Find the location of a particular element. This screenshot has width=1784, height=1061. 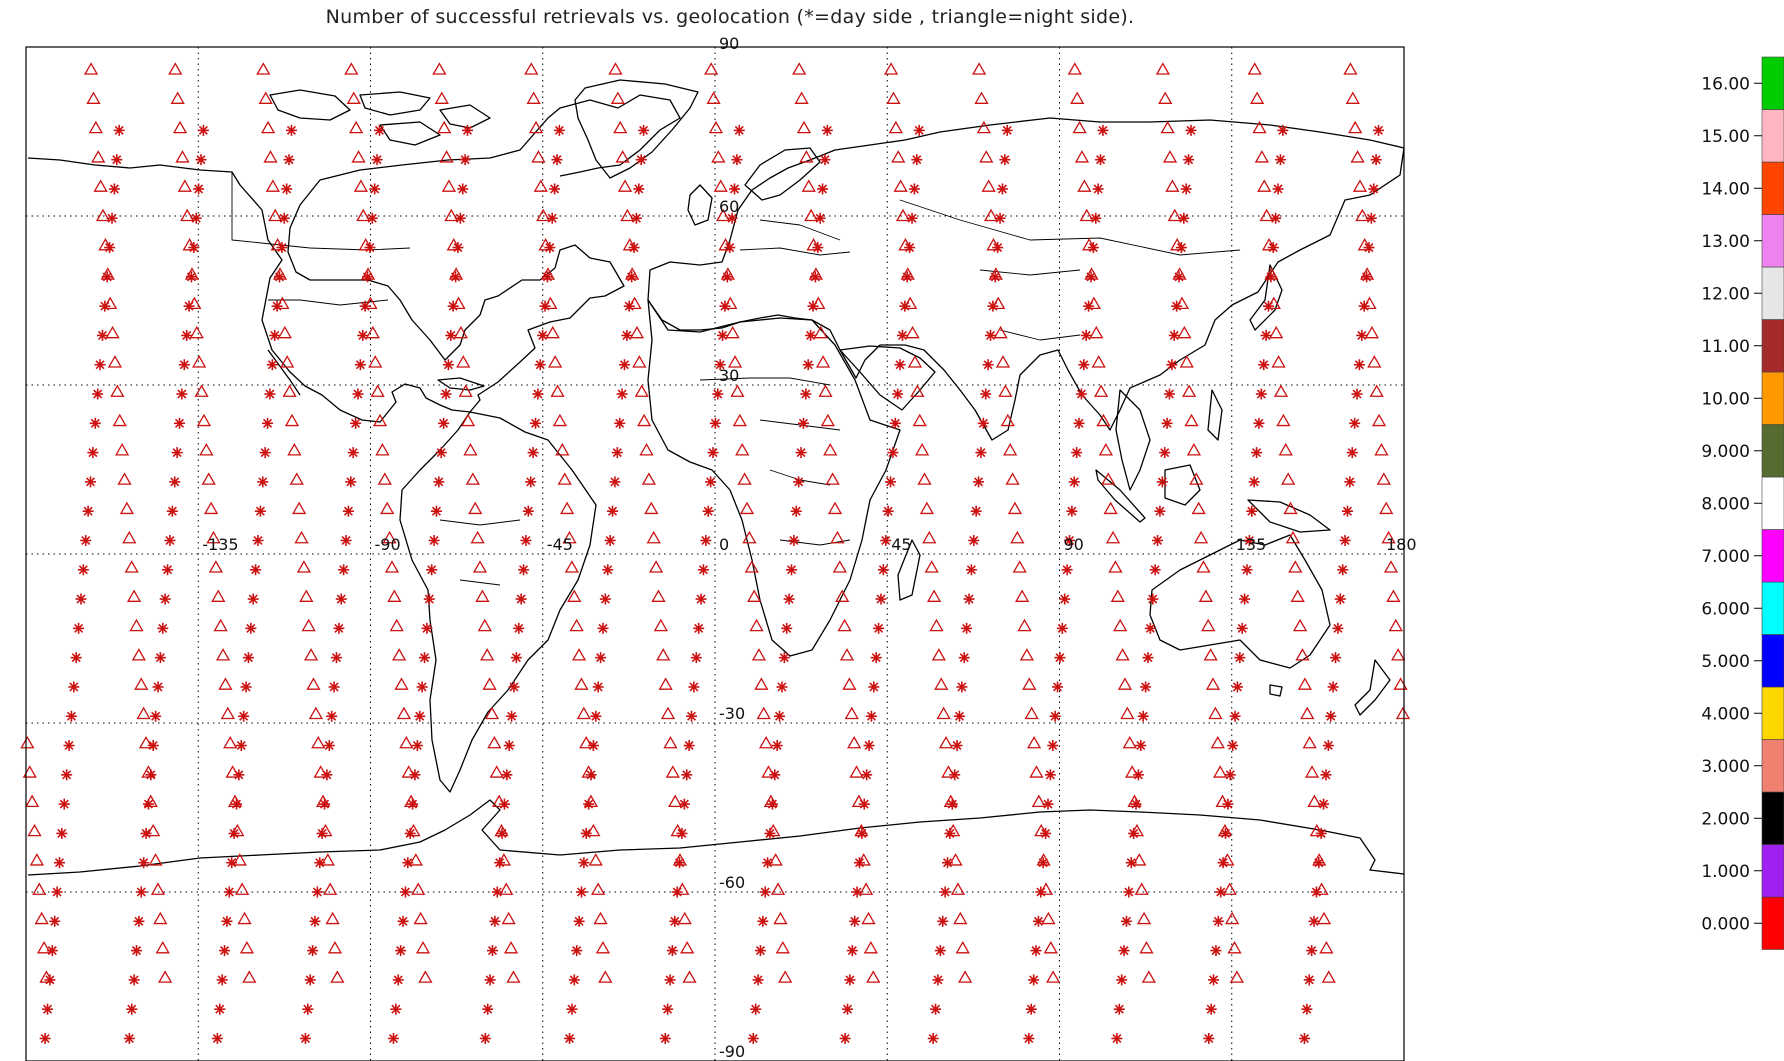

colorbar-tick-label: 14.00 is located at coordinates (1725, 189).